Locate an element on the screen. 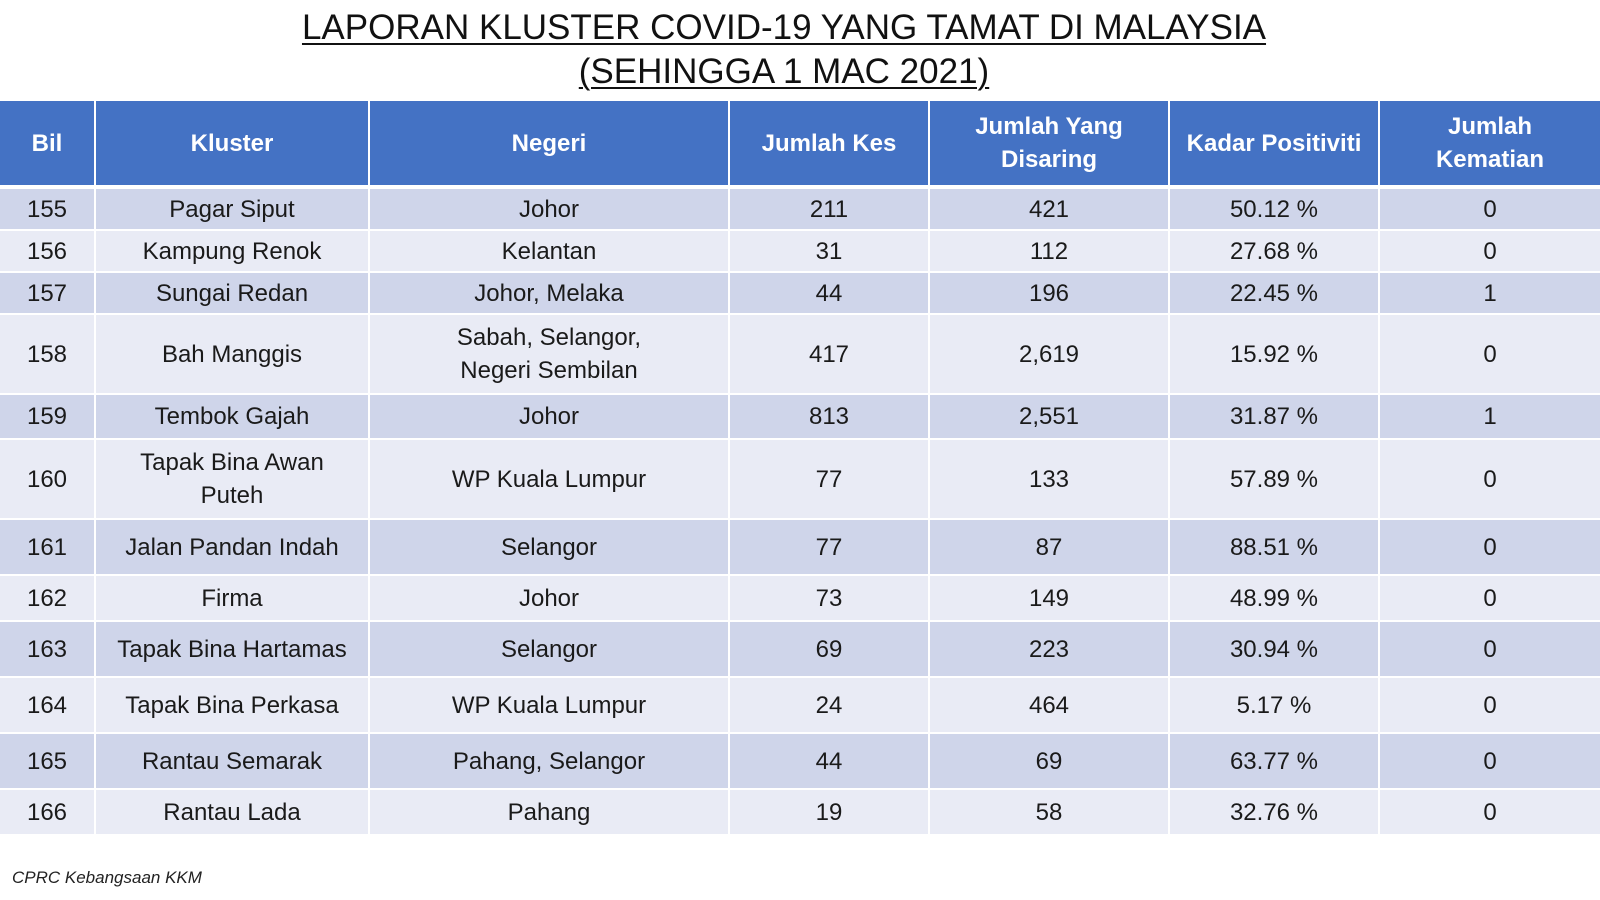 This screenshot has width=1600, height=900. cell-jumlah-kes: 44 is located at coordinates (830, 762).